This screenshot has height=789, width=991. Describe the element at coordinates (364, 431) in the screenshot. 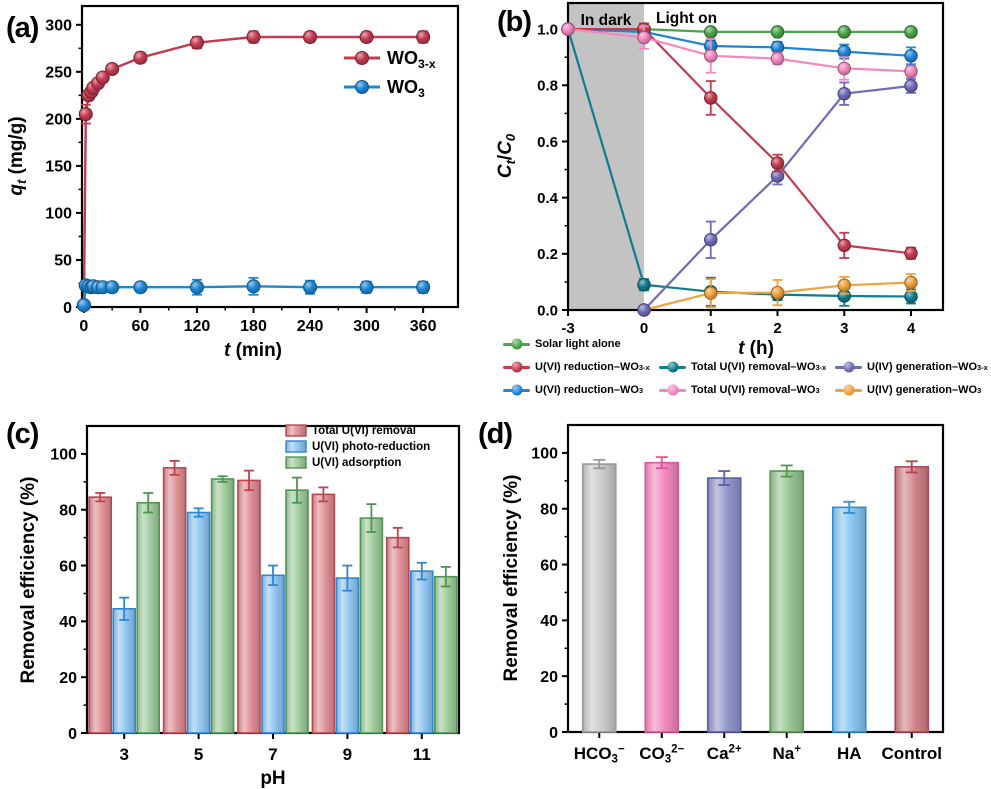

I see `svg-text: Total U(VI) removal` at that location.